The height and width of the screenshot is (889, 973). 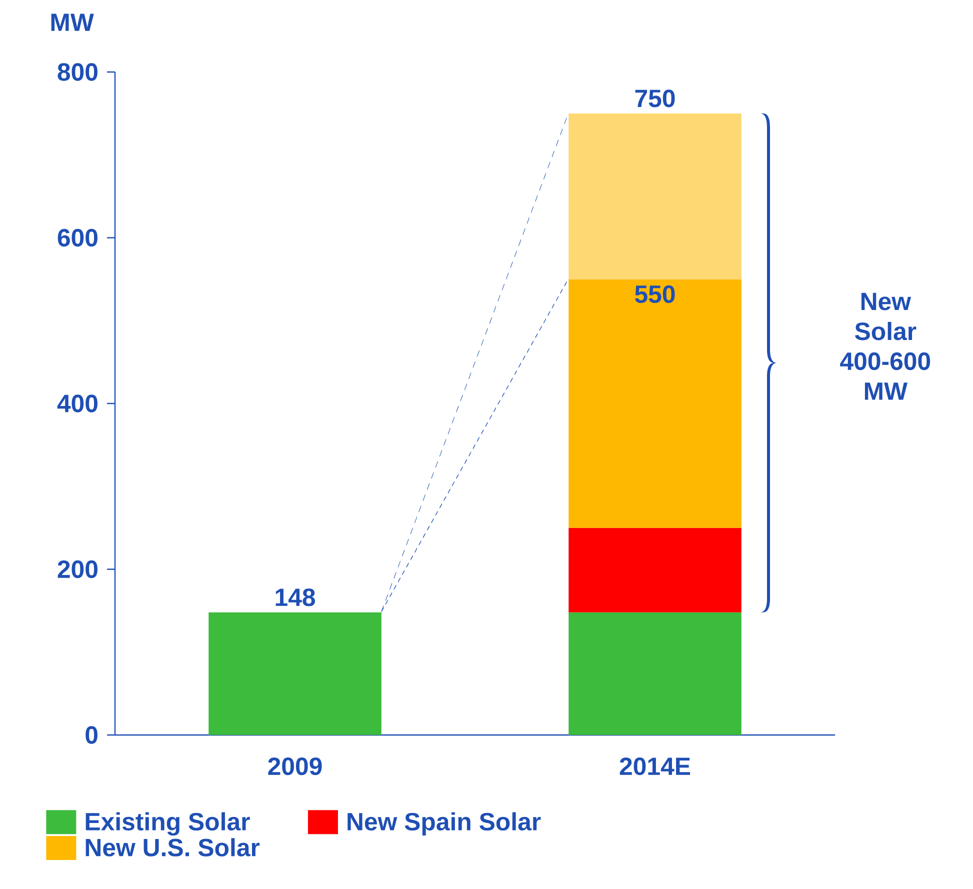 What do you see at coordinates (444, 824) in the screenshot?
I see `legend-label: New Spain Solar` at bounding box center [444, 824].